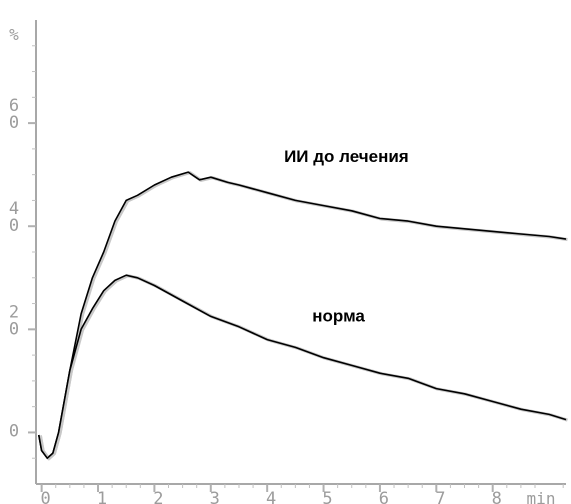 Image resolution: width=571 pixels, height=504 pixels. I want to click on x-tick-label: 6, so click(384, 496).